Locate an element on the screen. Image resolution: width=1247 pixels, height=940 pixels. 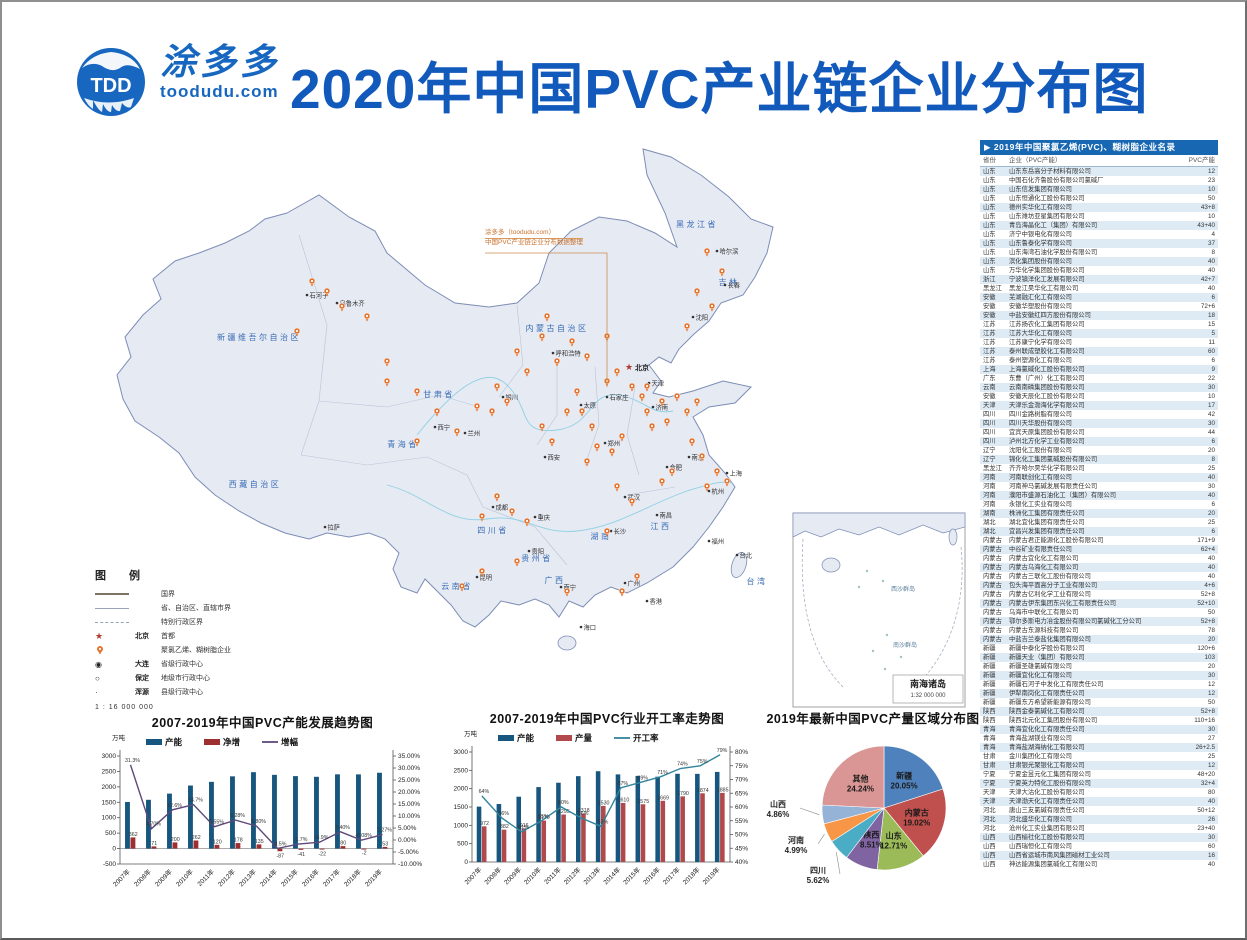
city-label: 济南 is located at coordinates (662, 407).